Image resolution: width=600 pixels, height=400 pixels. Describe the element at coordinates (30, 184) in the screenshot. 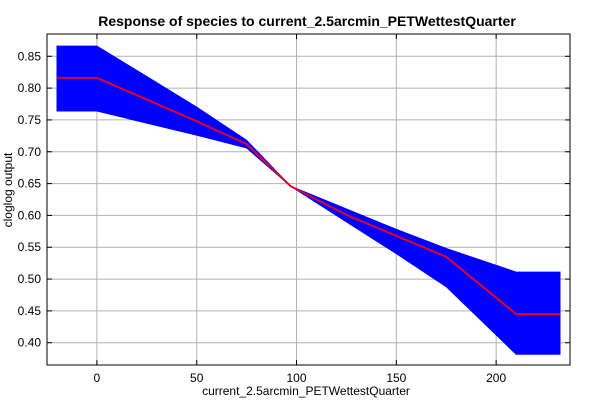

I see `y-tick-label: 0.65` at that location.